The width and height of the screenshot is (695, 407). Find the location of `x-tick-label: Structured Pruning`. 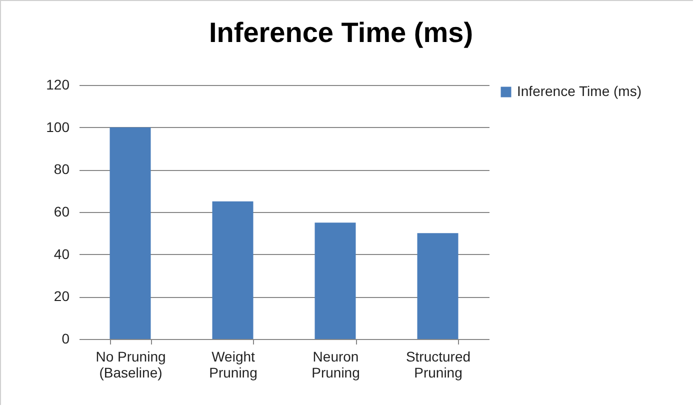

x-tick-label: Structured Pruning is located at coordinates (438, 364).